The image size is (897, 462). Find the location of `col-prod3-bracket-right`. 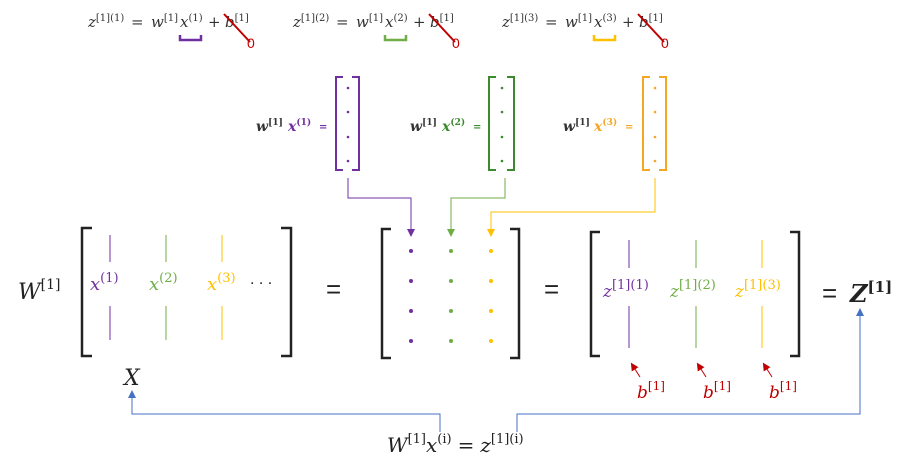

col-prod3-bracket-right is located at coordinates (663, 123).